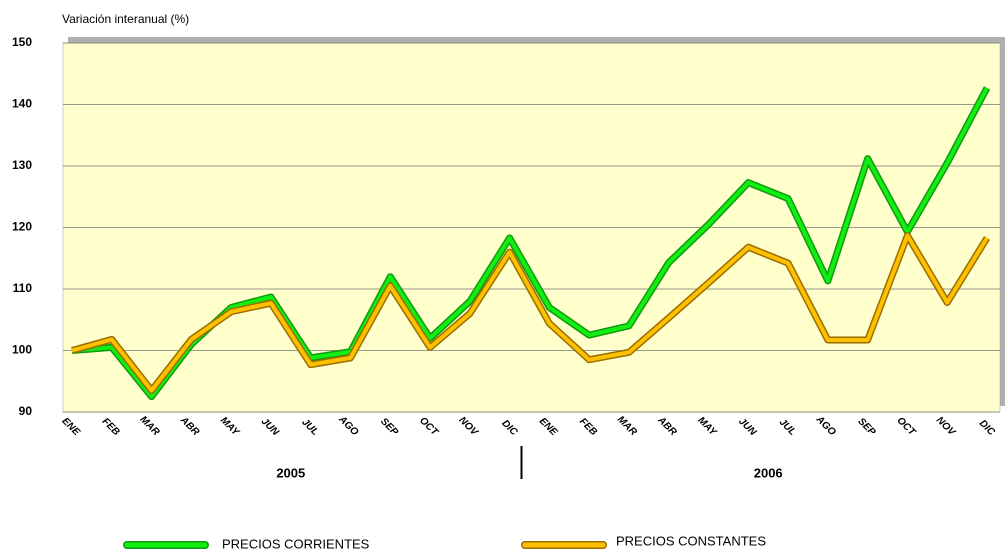 The image size is (1008, 556). I want to click on x-group-label: 2006, so click(768, 472).